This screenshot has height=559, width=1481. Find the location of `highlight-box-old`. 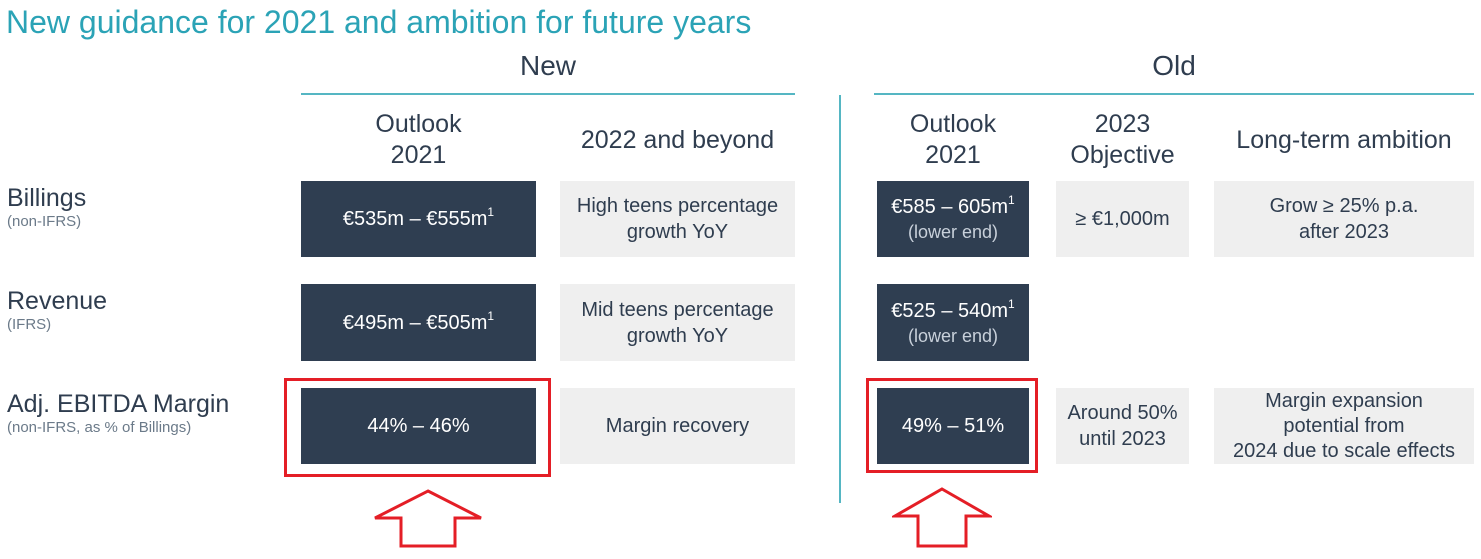

highlight-box-old is located at coordinates (952, 425).